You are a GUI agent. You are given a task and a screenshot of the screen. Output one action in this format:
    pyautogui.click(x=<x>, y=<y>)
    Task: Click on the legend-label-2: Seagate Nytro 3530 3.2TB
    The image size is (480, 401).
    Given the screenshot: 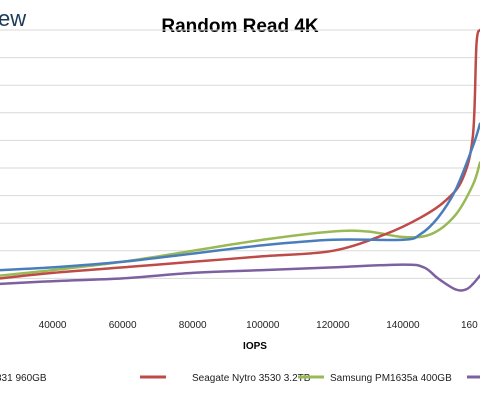 What is the action you would take?
    pyautogui.click(x=251, y=378)
    